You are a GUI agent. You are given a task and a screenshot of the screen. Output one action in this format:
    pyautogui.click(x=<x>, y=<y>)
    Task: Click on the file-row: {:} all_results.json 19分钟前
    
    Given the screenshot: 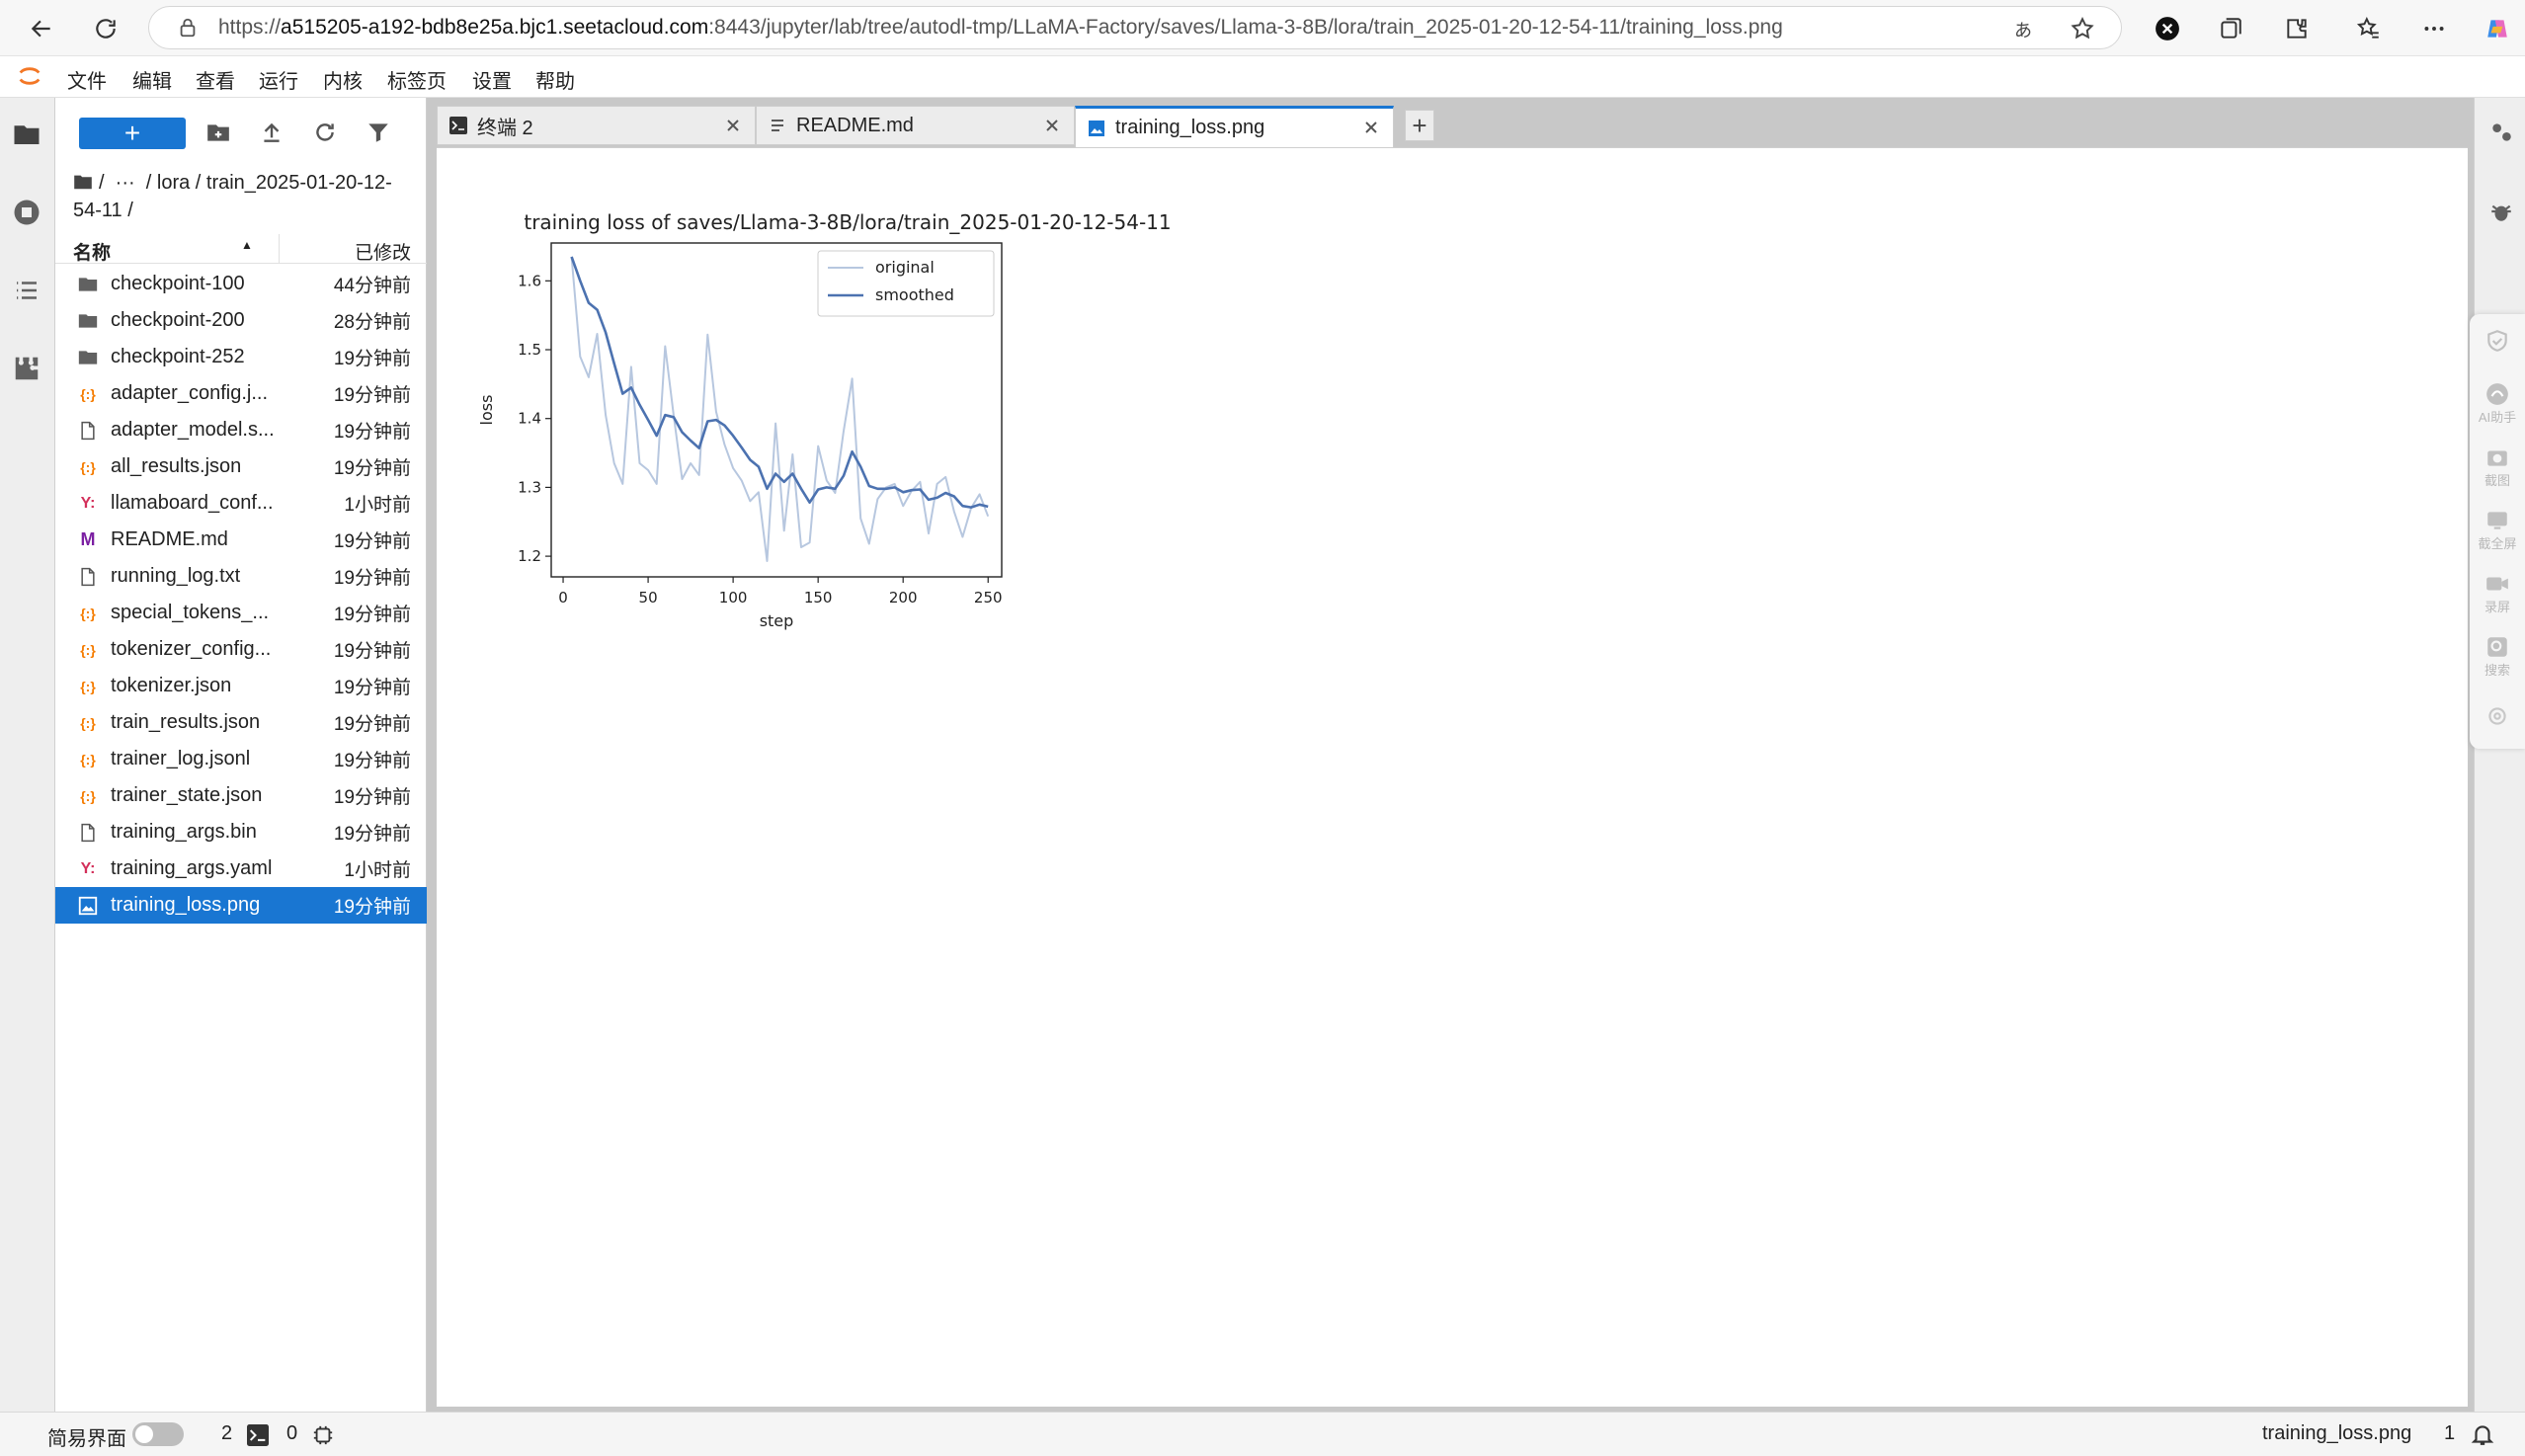 What is the action you would take?
    pyautogui.click(x=241, y=466)
    